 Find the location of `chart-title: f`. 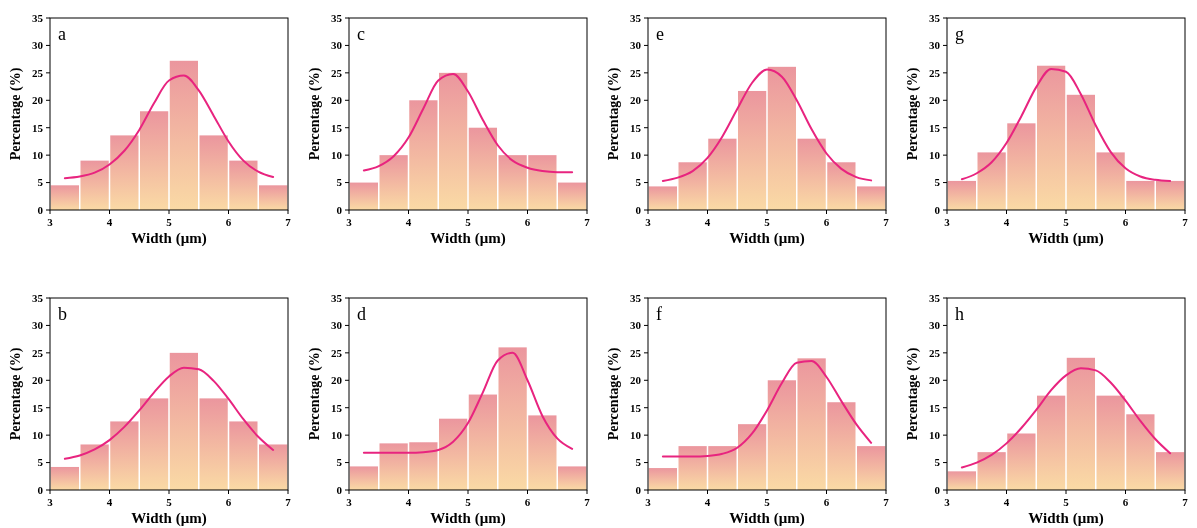

chart-title: f is located at coordinates (659, 314).